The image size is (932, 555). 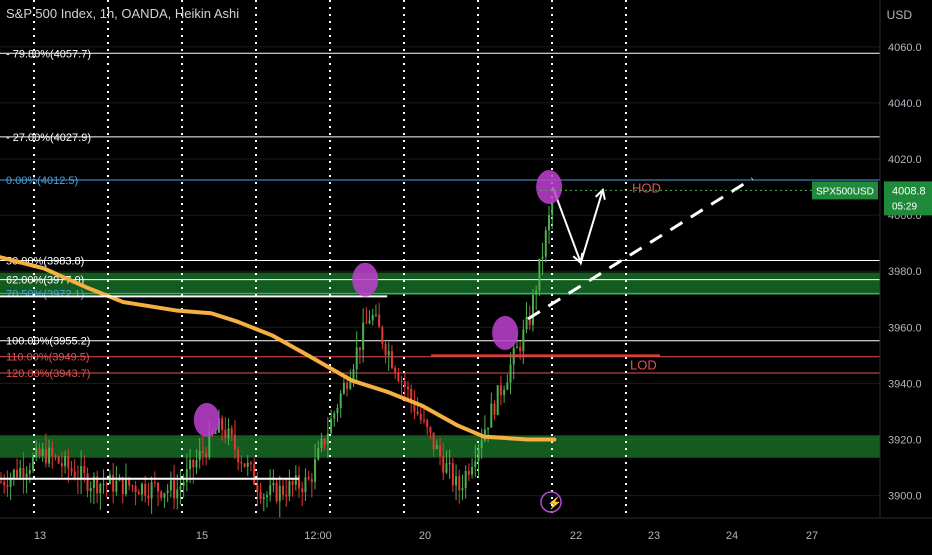 I want to click on symbol-tag, so click(x=845, y=190).